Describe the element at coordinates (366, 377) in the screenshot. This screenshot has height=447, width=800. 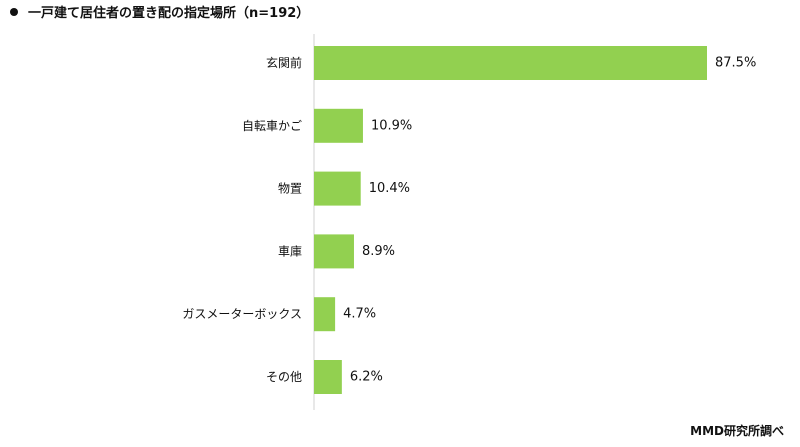
I see `data-label: 6.2%` at that location.